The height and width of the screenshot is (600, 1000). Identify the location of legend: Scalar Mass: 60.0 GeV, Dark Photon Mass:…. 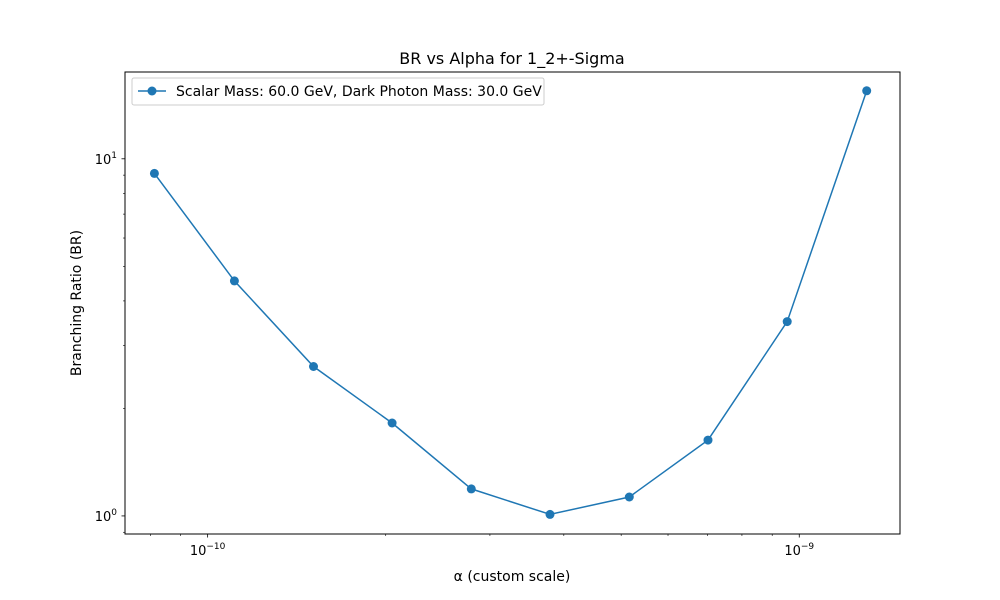
(338, 91).